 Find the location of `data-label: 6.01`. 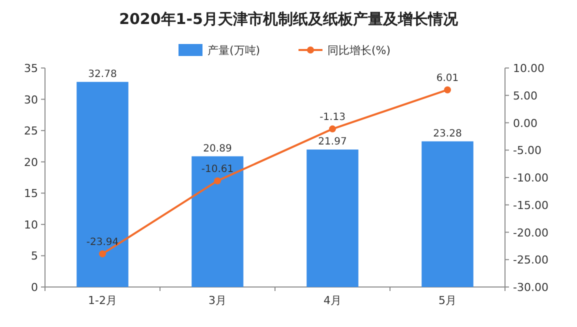

data-label: 6.01 is located at coordinates (447, 78).